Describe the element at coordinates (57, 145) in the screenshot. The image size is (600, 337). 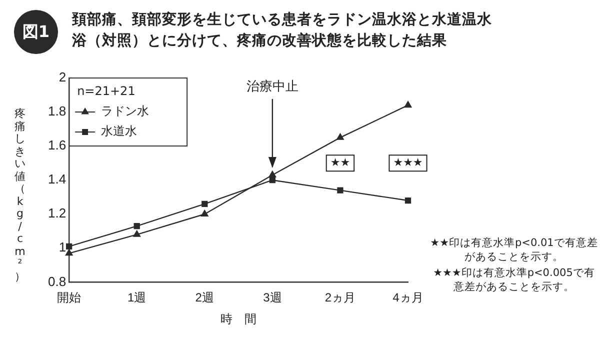
I see `y-tick-label: 1.6` at that location.